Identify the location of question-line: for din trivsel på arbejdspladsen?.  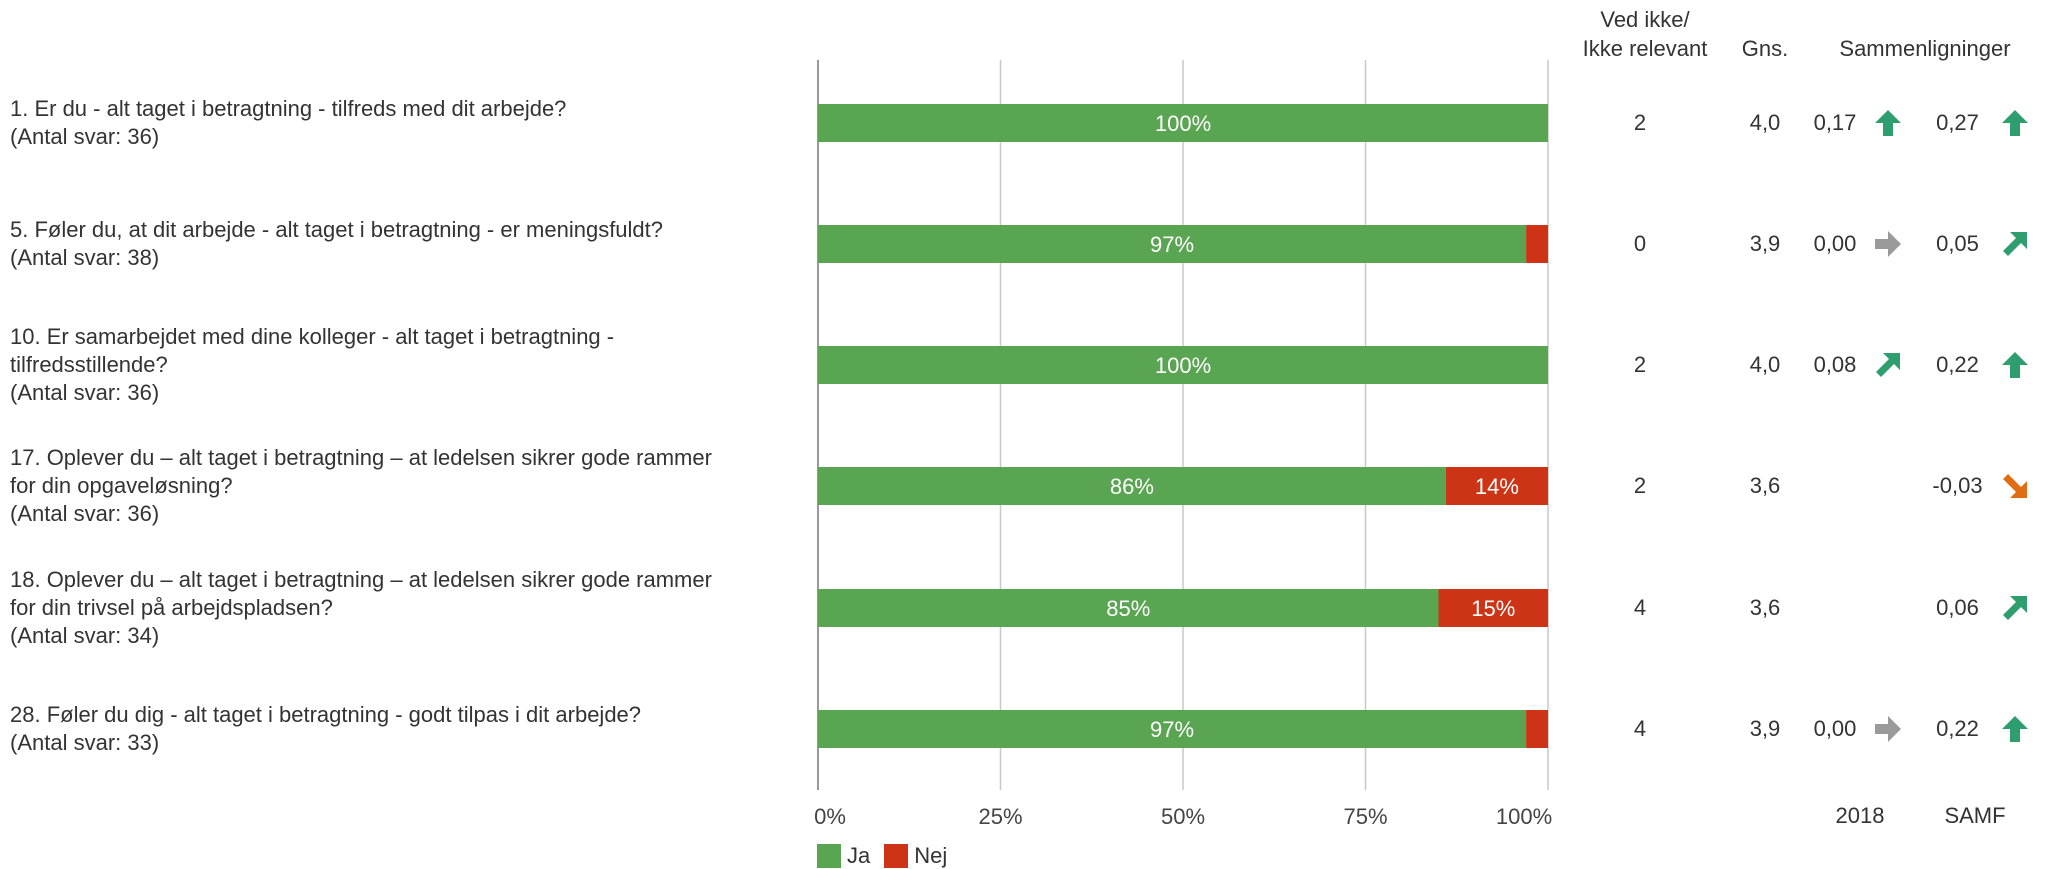
(171, 607).